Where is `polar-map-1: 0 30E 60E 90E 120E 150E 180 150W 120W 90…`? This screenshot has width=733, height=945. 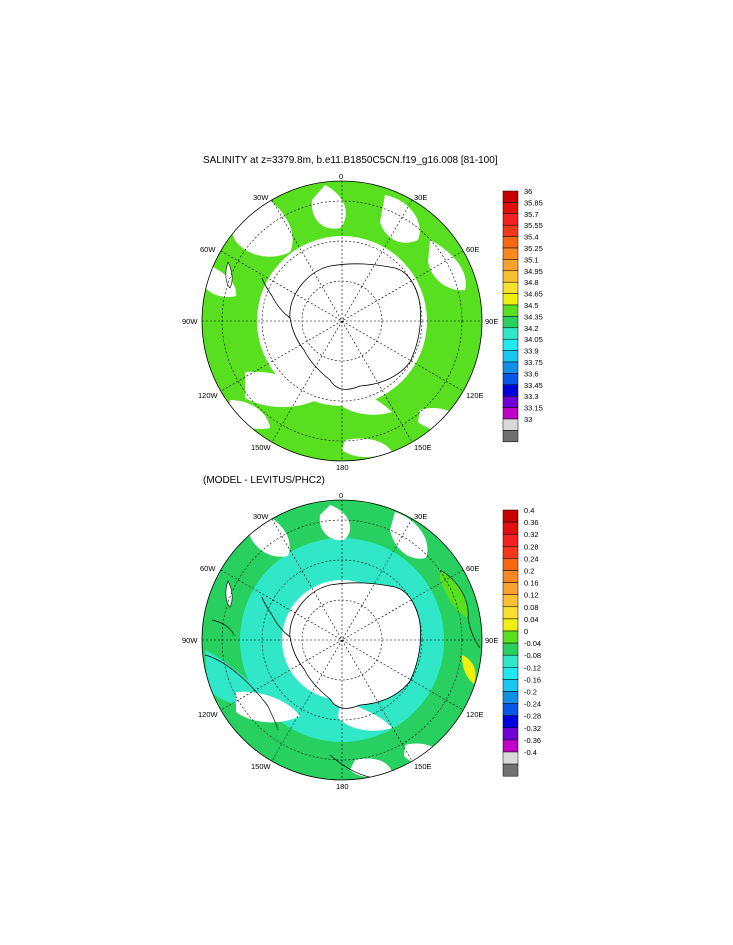 polar-map-1: 0 30E 60E 90E 120E 150E 180 150W 120W 90… is located at coordinates (340, 322).